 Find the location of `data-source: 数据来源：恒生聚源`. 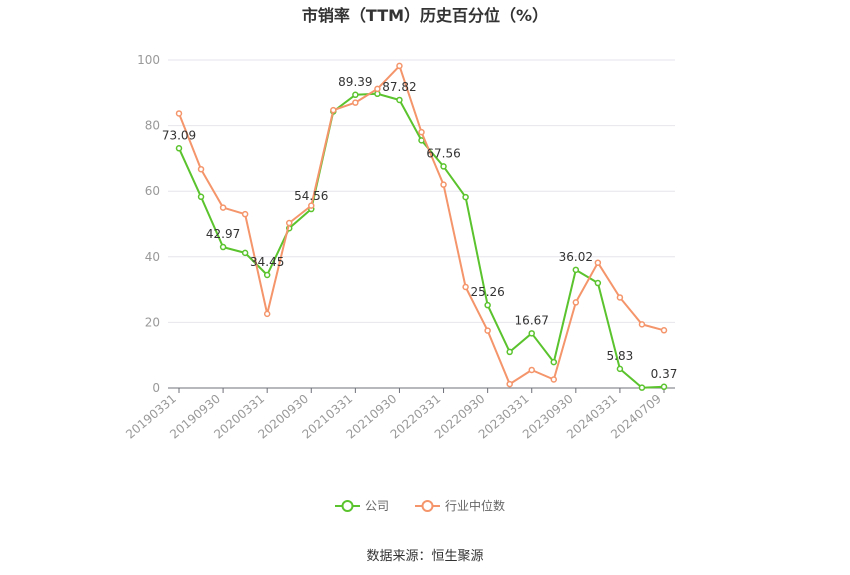

data-source: 数据来源：恒生聚源 is located at coordinates (424, 556).